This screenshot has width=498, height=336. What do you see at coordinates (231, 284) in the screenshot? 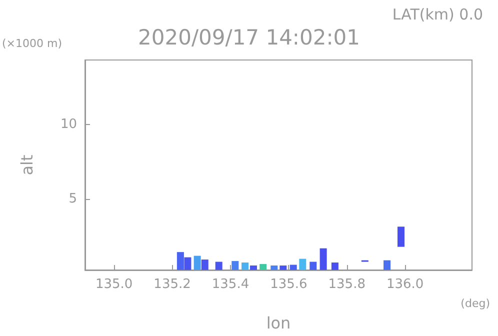
I see `x-tick-label: 135.4` at bounding box center [231, 284].